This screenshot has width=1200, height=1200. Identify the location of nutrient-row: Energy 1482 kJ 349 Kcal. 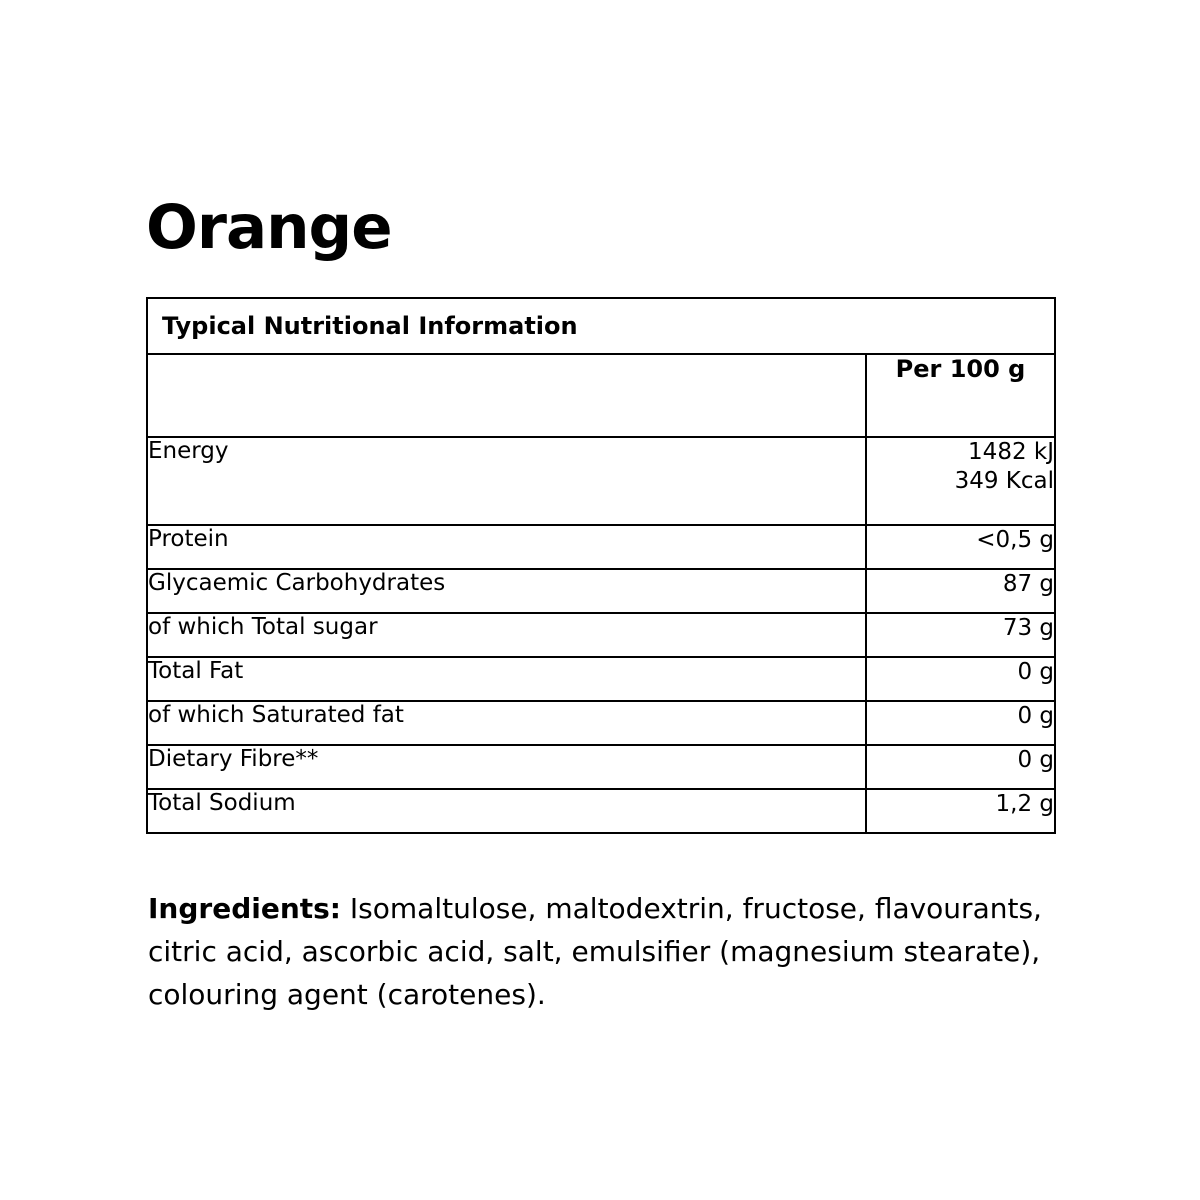
(601, 481).